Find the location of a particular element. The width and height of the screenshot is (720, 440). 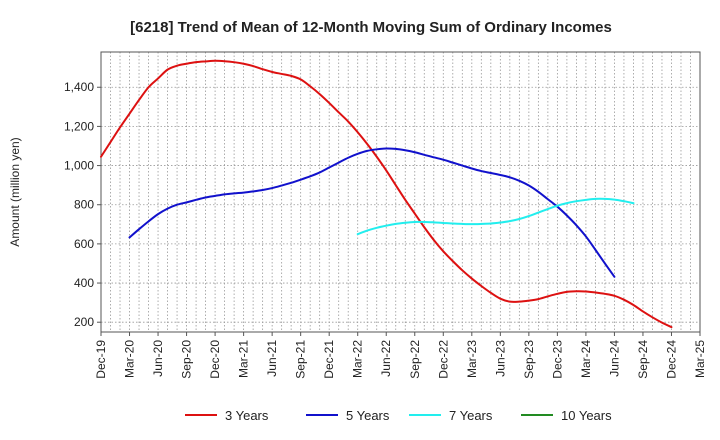

x-tick-label: Sep-21 is located at coordinates (301, 359).